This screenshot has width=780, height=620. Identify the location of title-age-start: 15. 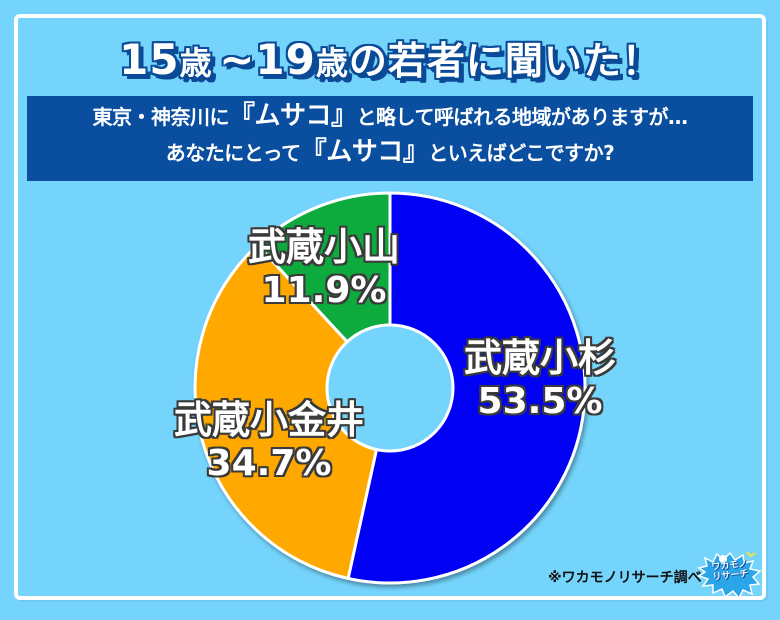
(149, 59).